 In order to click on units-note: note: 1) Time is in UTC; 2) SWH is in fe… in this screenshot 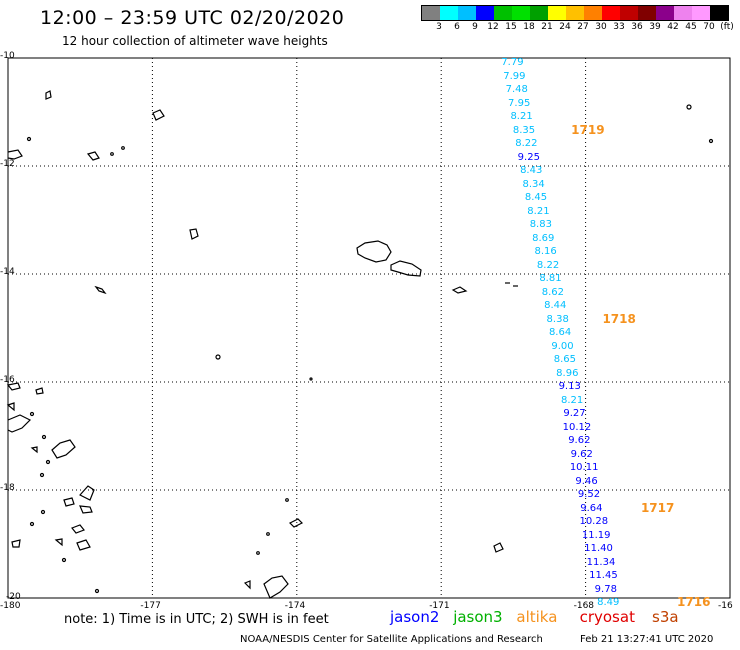, I will do `click(196, 619)`.